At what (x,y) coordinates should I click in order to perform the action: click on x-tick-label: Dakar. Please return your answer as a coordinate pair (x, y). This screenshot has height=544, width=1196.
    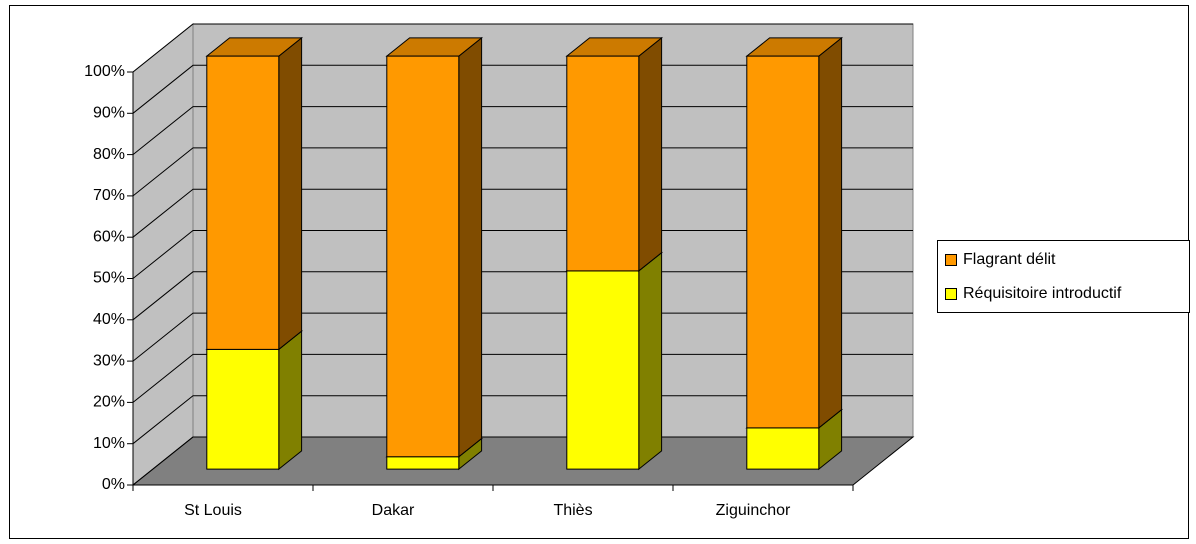
    Looking at the image, I should click on (393, 510).